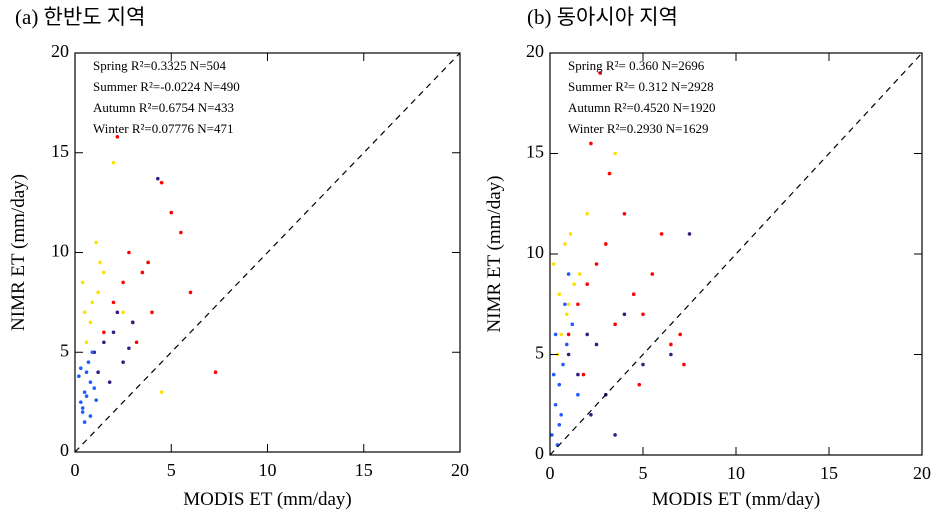 The width and height of the screenshot is (948, 523). Describe the element at coordinates (494, 254) in the screenshot. I see `y-axis-label: NIMR ET (mm/day)` at that location.